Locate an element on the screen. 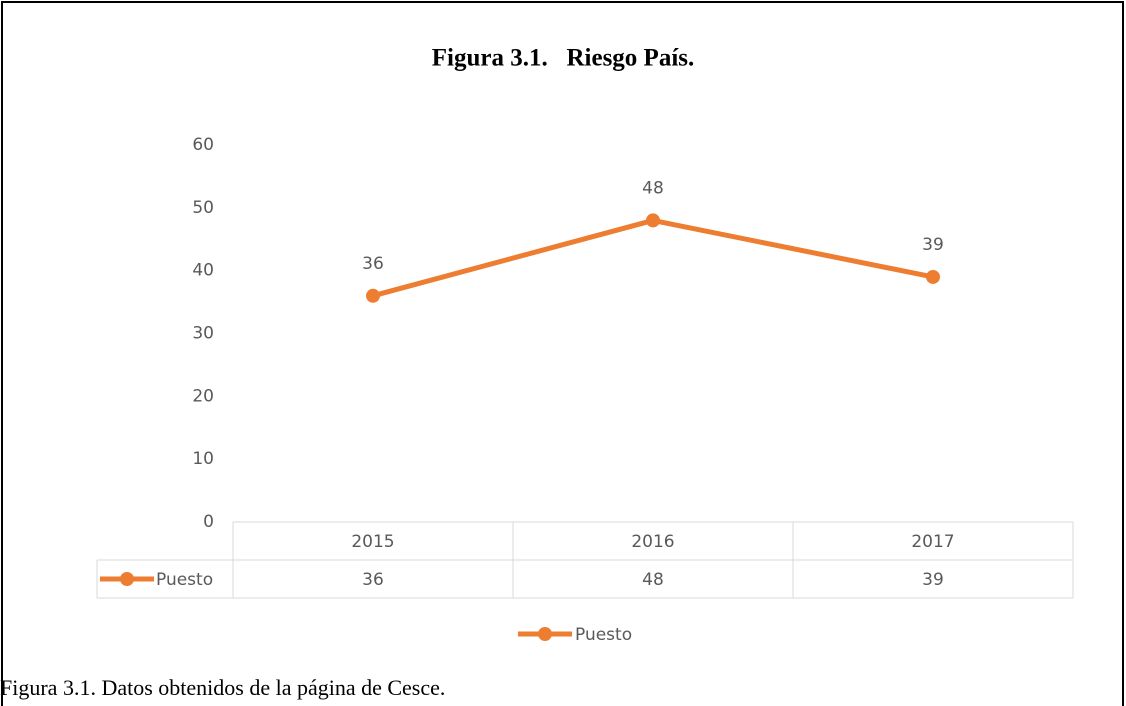 This screenshot has height=706, width=1126. line is located at coordinates (653, 258).